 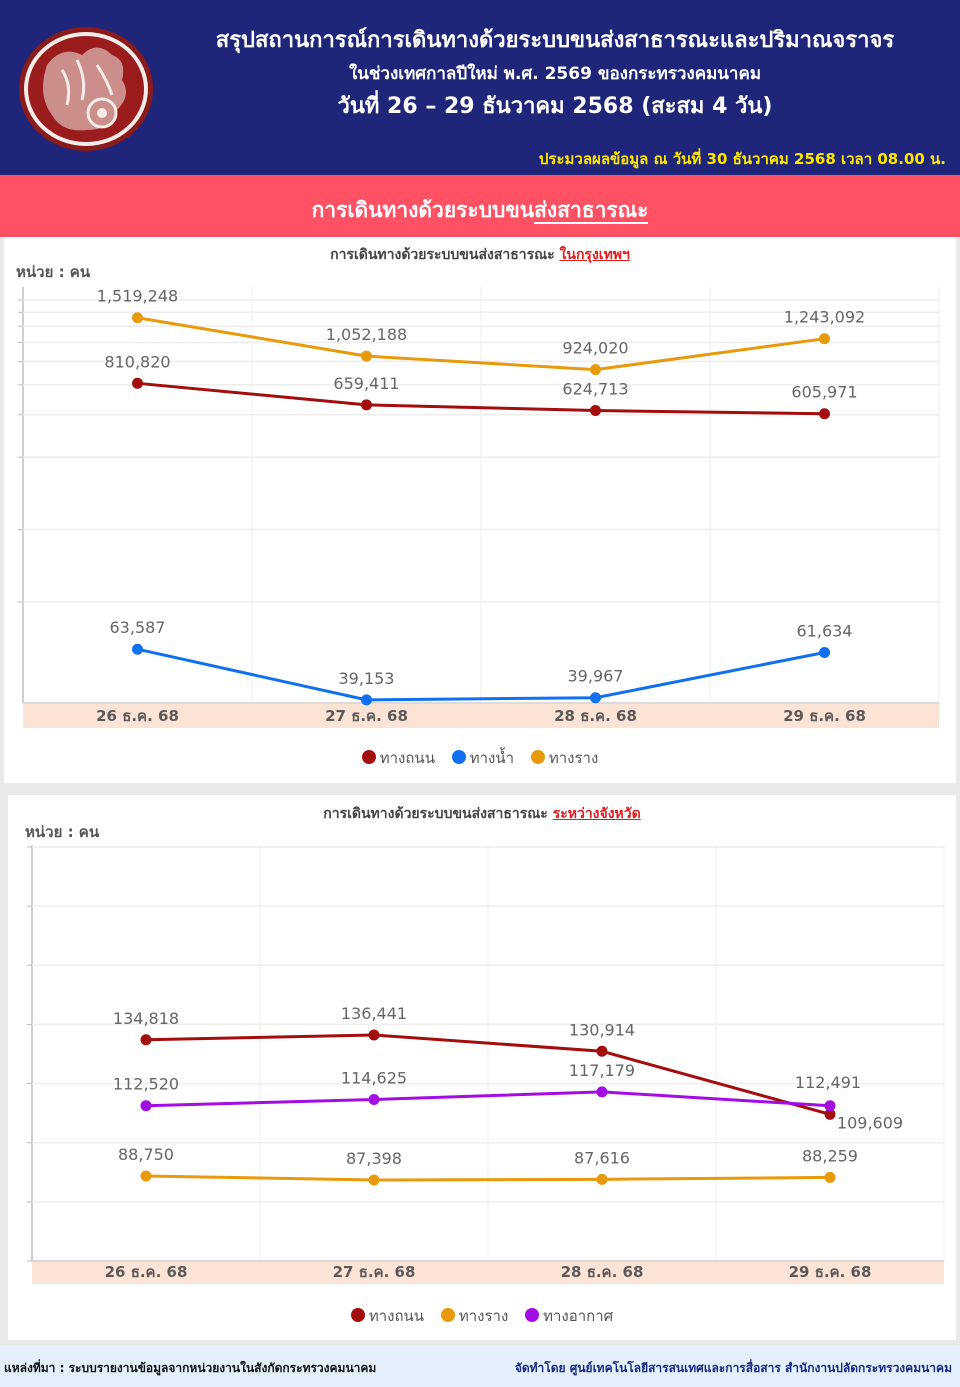 I want to click on data-label: 1,519,248, so click(x=137, y=296).